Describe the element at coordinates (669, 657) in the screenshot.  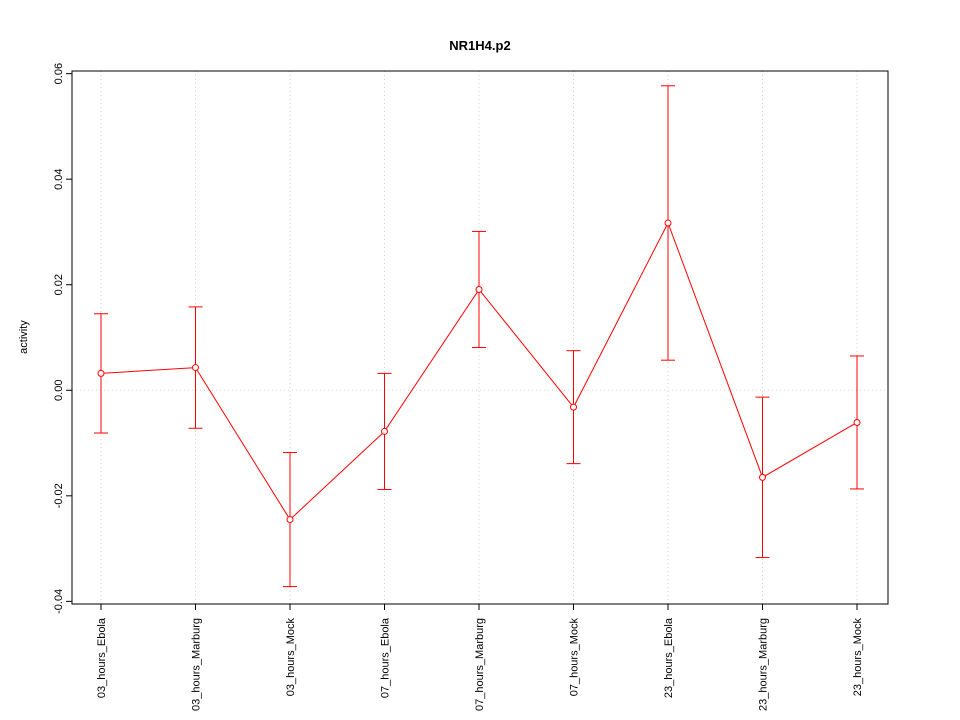
I see `x-tick-label: 23_hours_Ebola` at that location.